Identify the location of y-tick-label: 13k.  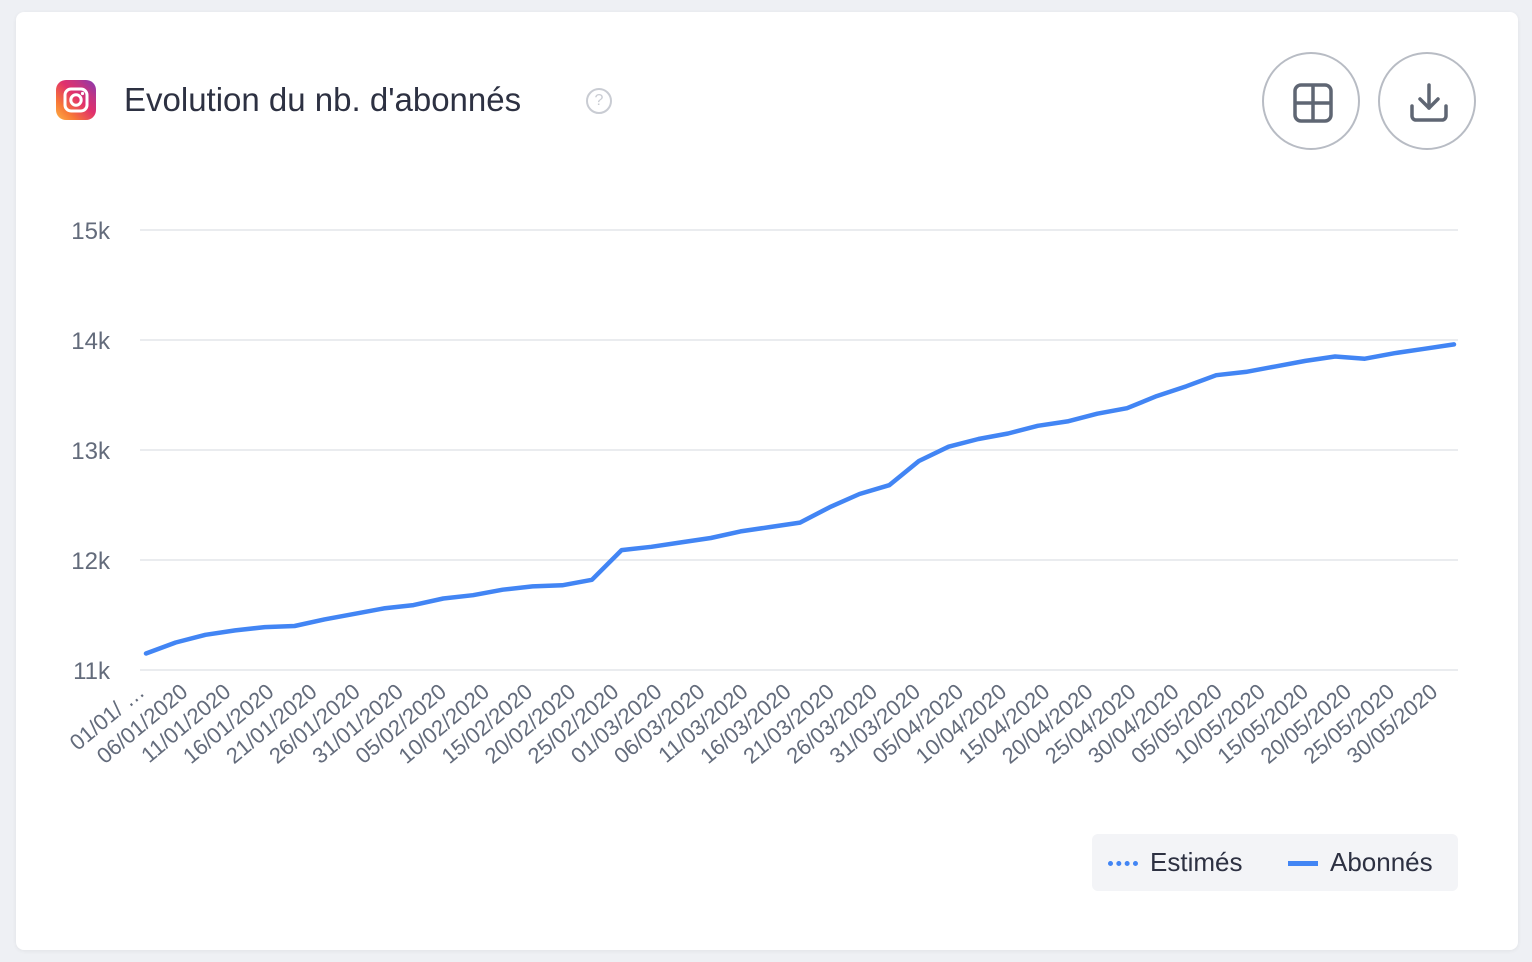
(91, 451).